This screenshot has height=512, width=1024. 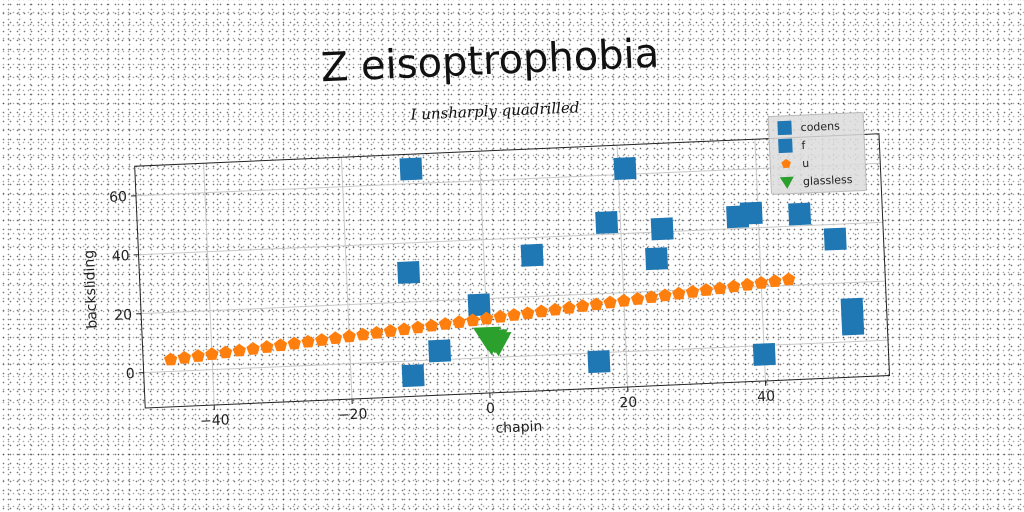 What do you see at coordinates (784, 128) in the screenshot?
I see `legend-swatch-codens` at bounding box center [784, 128].